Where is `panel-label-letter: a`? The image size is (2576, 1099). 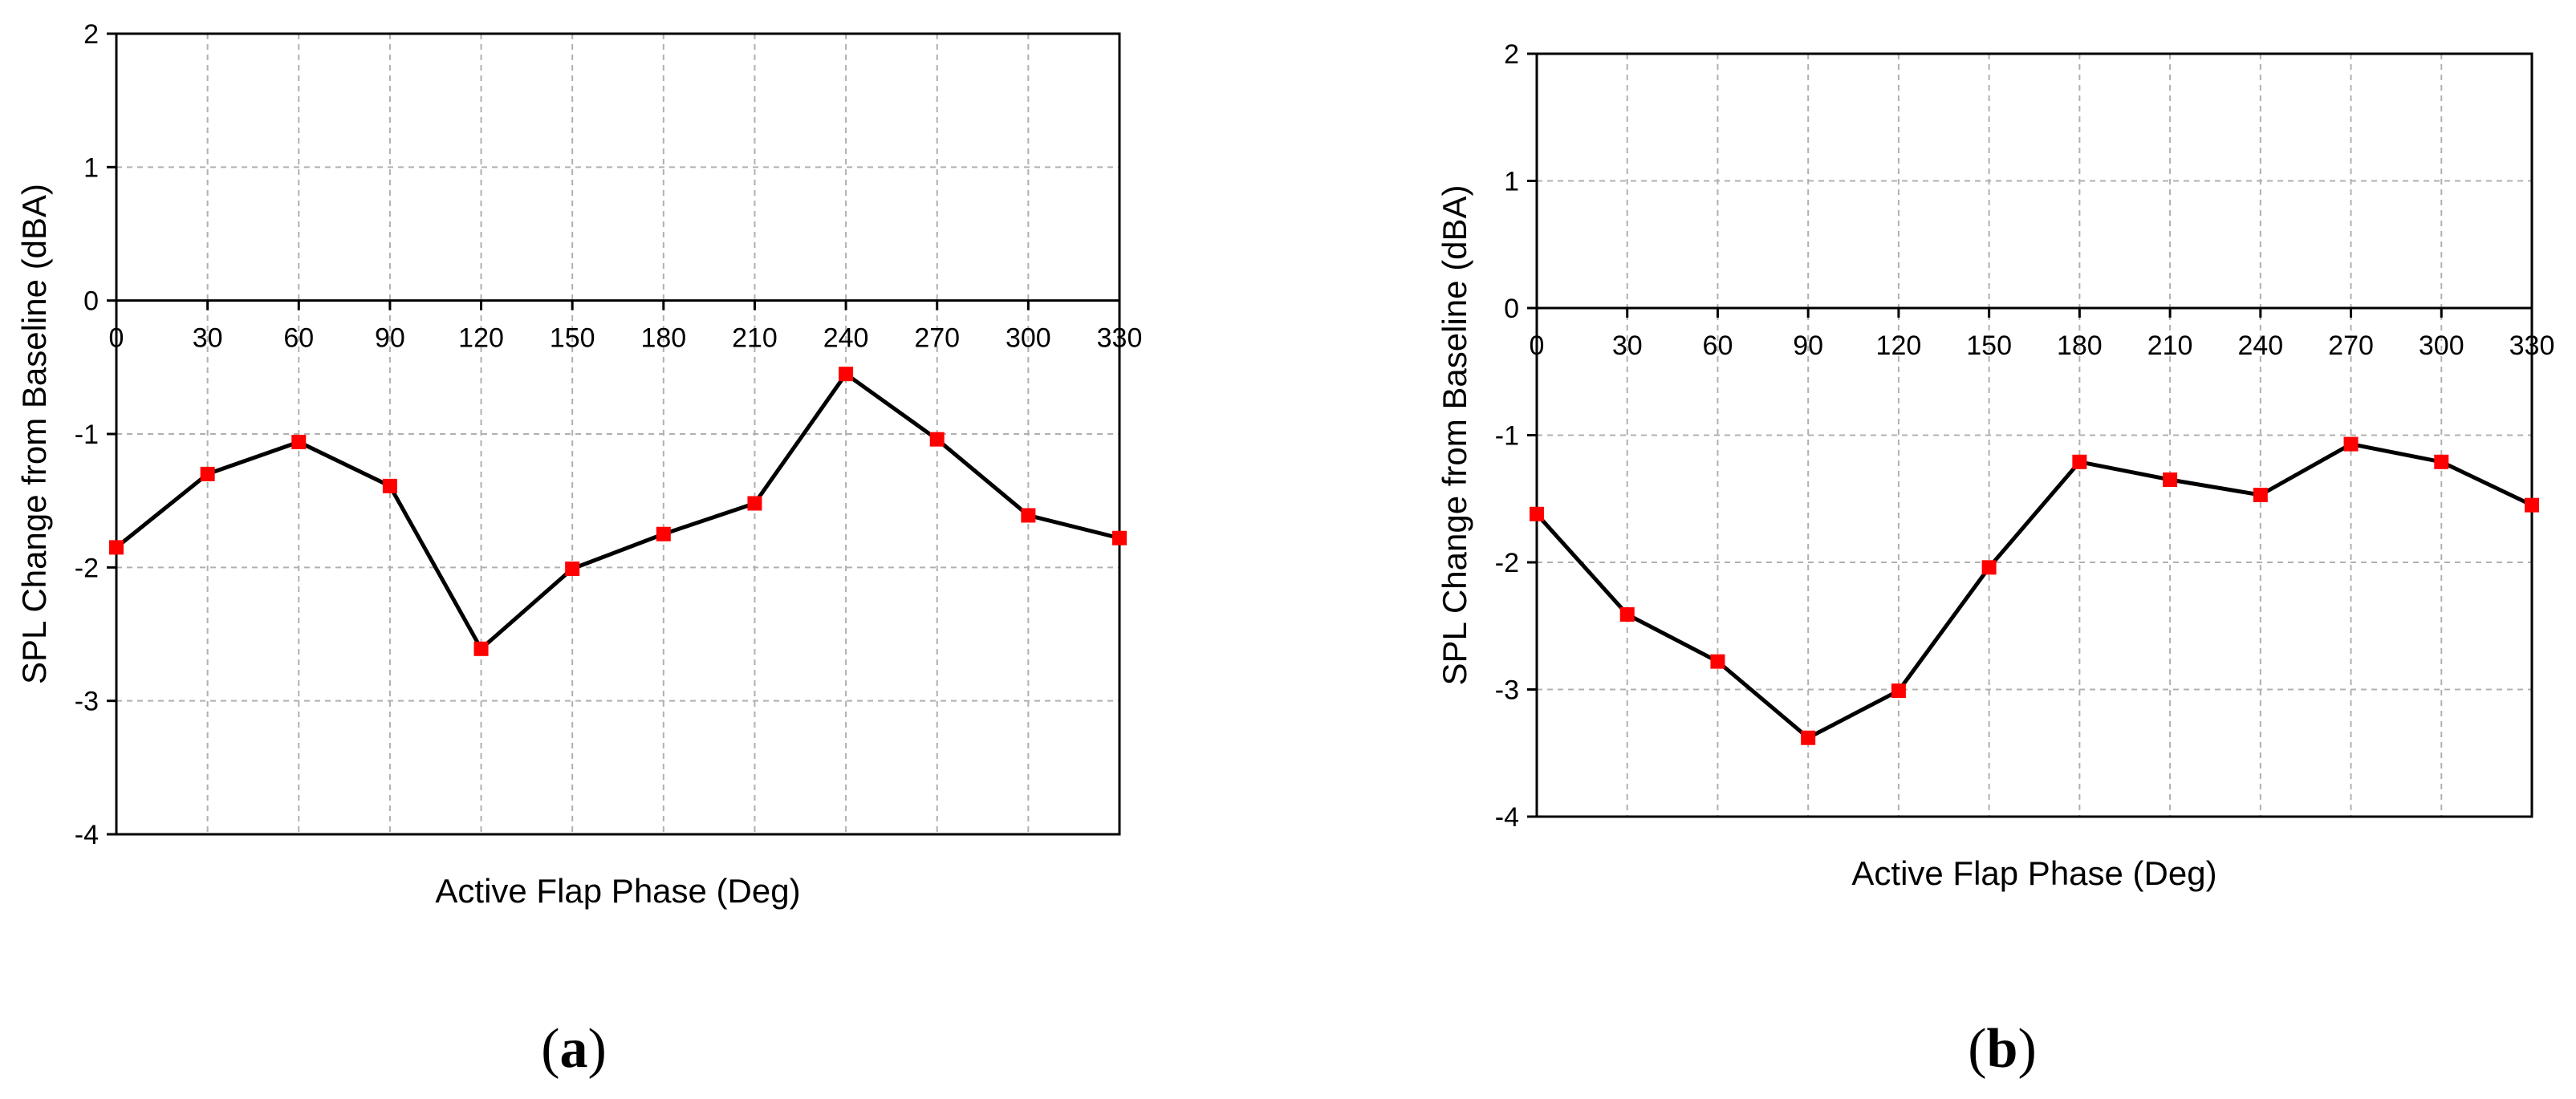
panel-label-letter: a is located at coordinates (574, 1049).